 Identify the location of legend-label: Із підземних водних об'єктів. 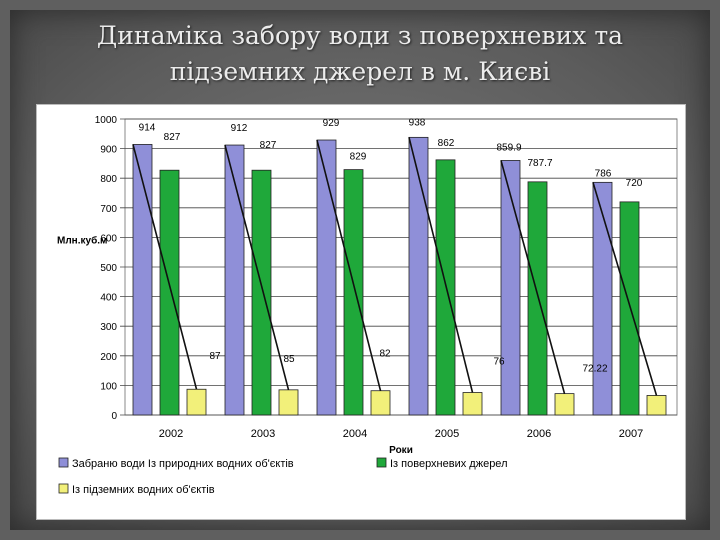
(143, 490).